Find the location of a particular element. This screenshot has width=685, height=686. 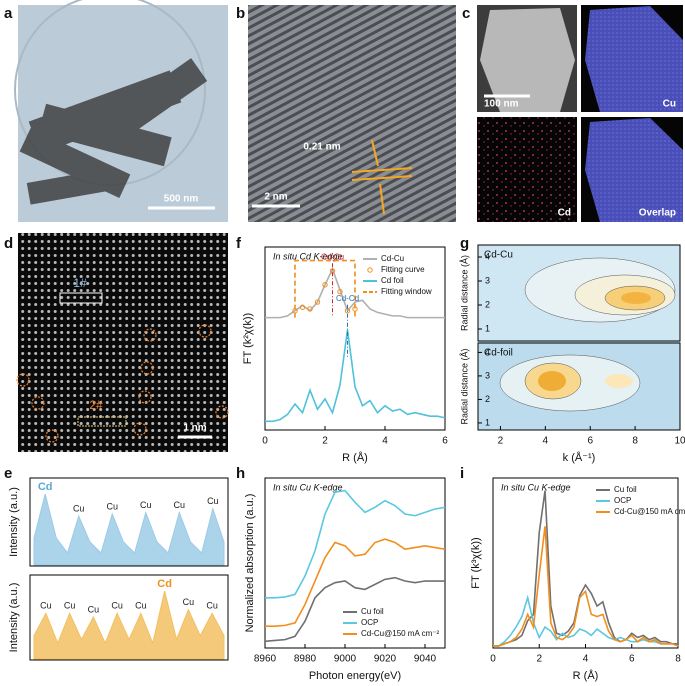

legend-label: Fitting curve is located at coordinates (403, 269).